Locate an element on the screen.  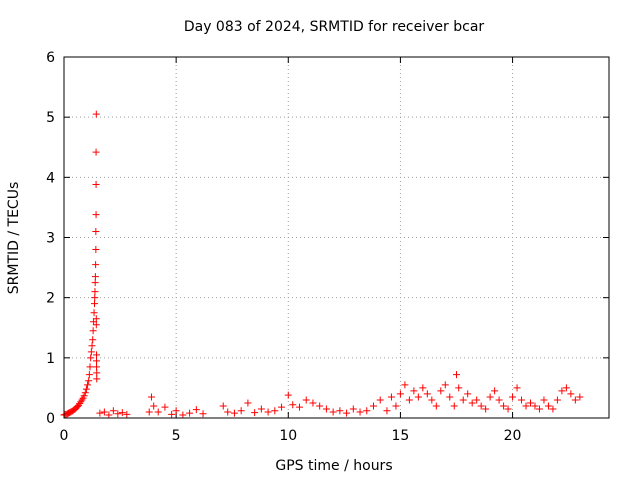
y-tick-label: 1 is located at coordinates (50, 359).